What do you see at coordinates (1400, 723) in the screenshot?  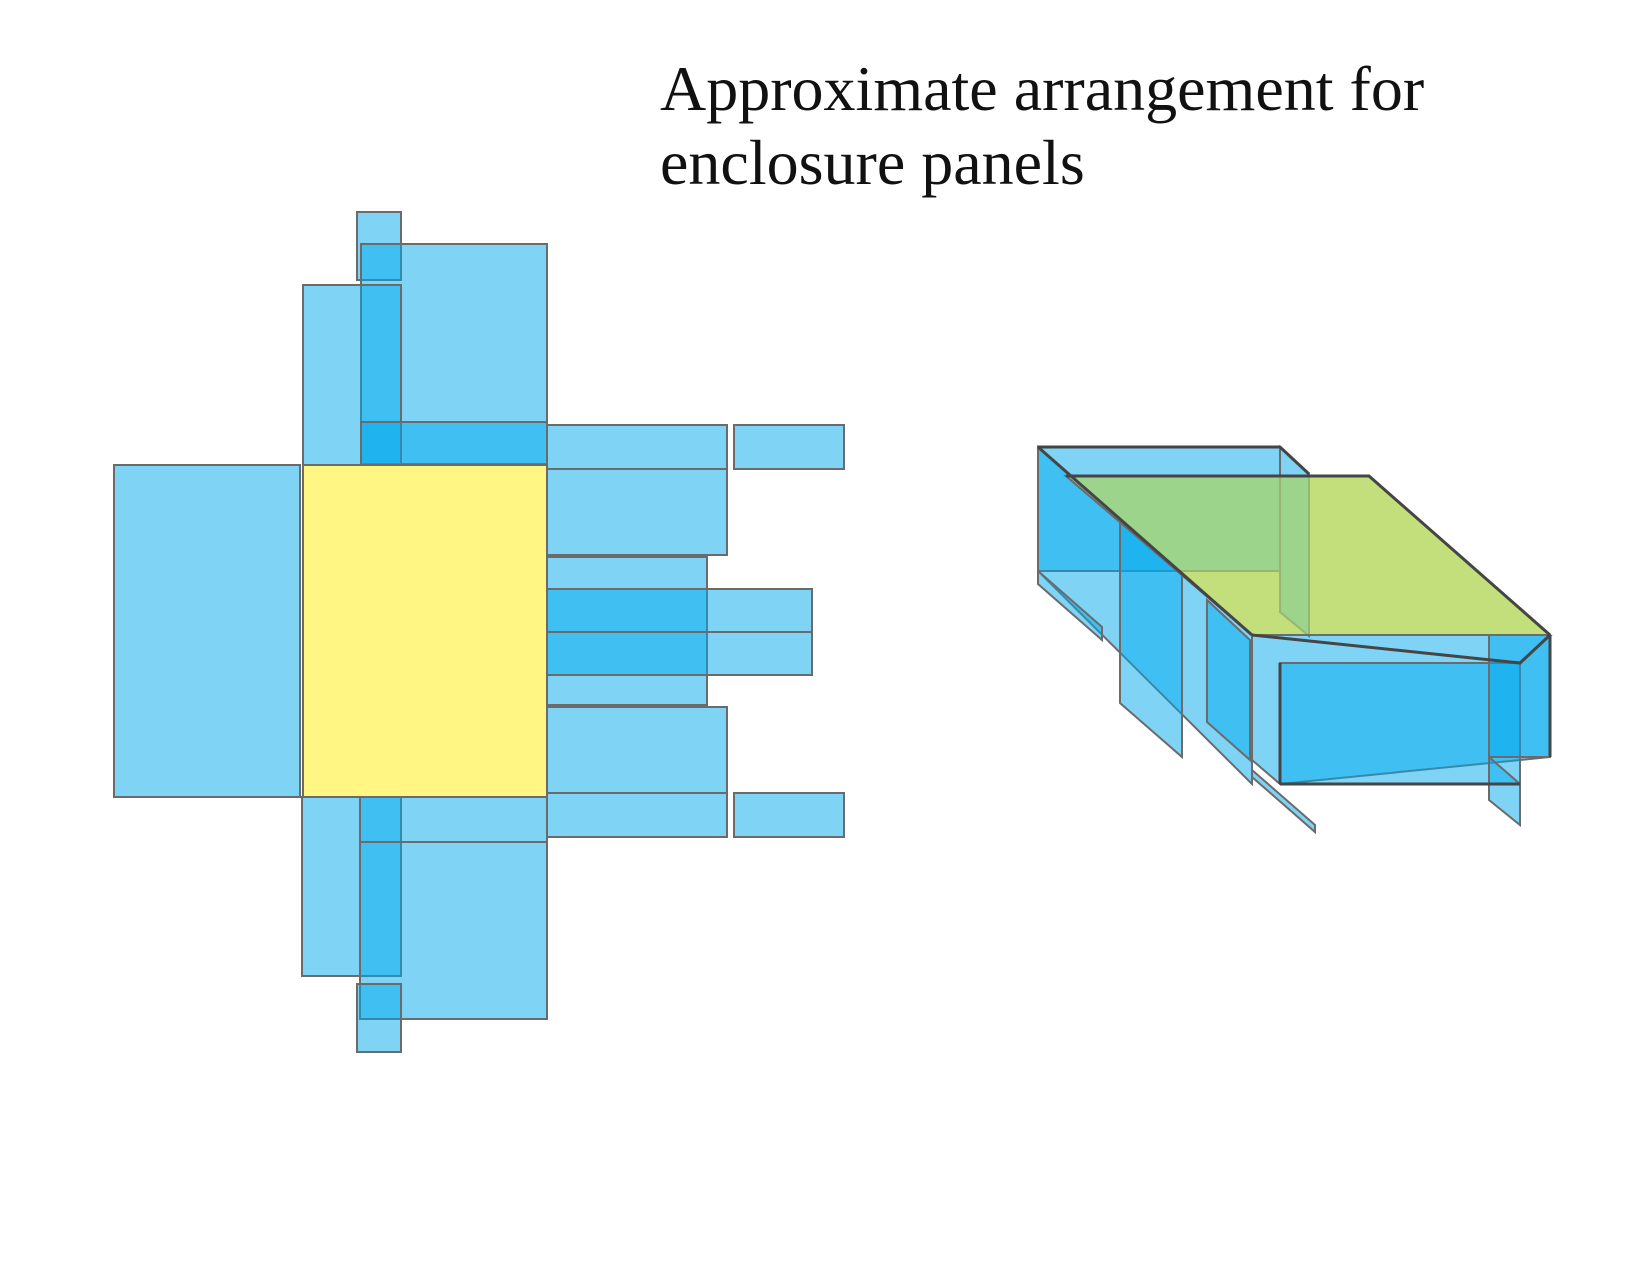 I see `enclosure-front-face` at bounding box center [1400, 723].